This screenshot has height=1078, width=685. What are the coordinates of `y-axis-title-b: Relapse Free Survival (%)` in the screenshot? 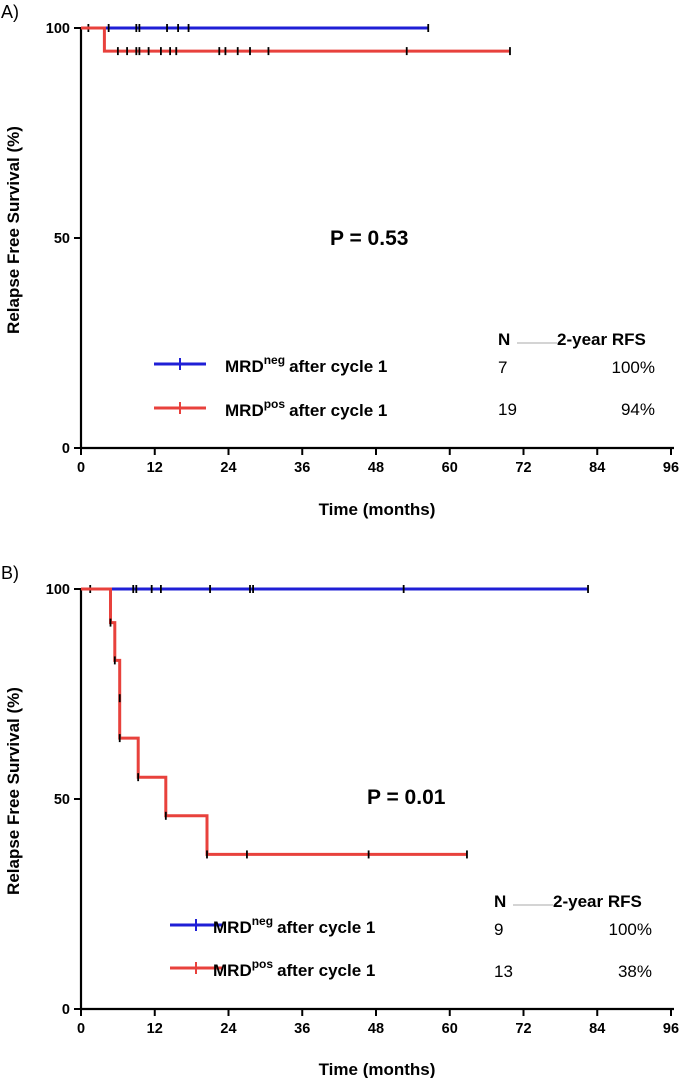 It's located at (13, 791).